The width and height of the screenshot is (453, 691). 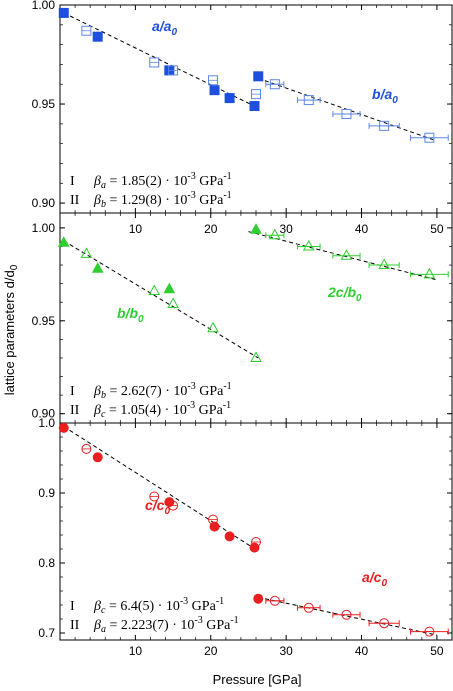 What do you see at coordinates (385, 96) in the screenshot?
I see `series-label: b/a0` at bounding box center [385, 96].